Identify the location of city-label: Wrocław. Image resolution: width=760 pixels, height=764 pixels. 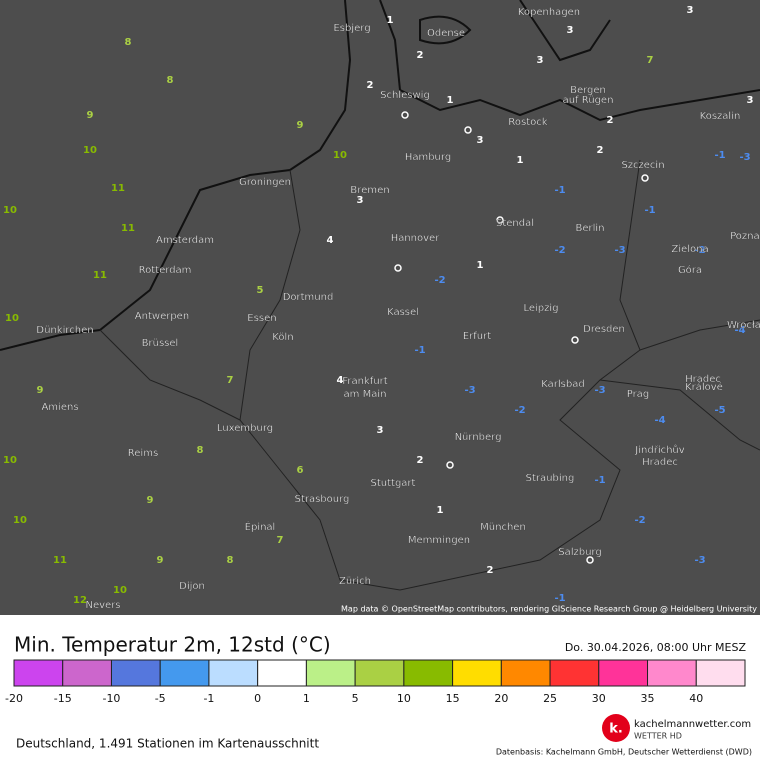
(743, 325).